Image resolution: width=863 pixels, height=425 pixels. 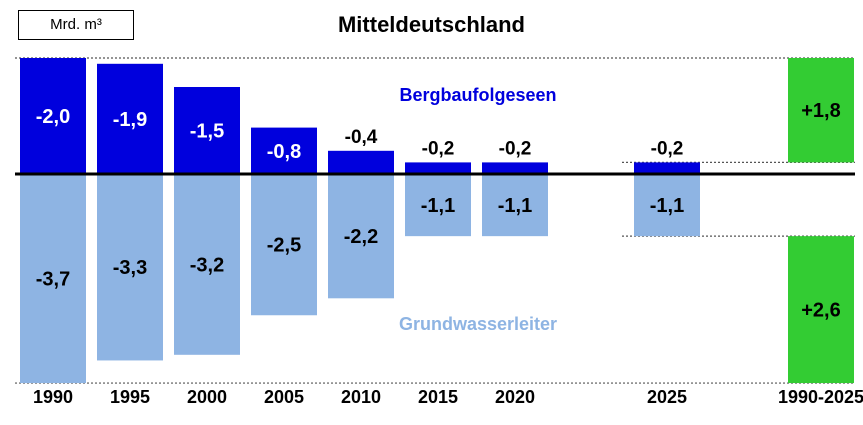 I want to click on bar-grundwasser-2015, so click(x=438, y=205).